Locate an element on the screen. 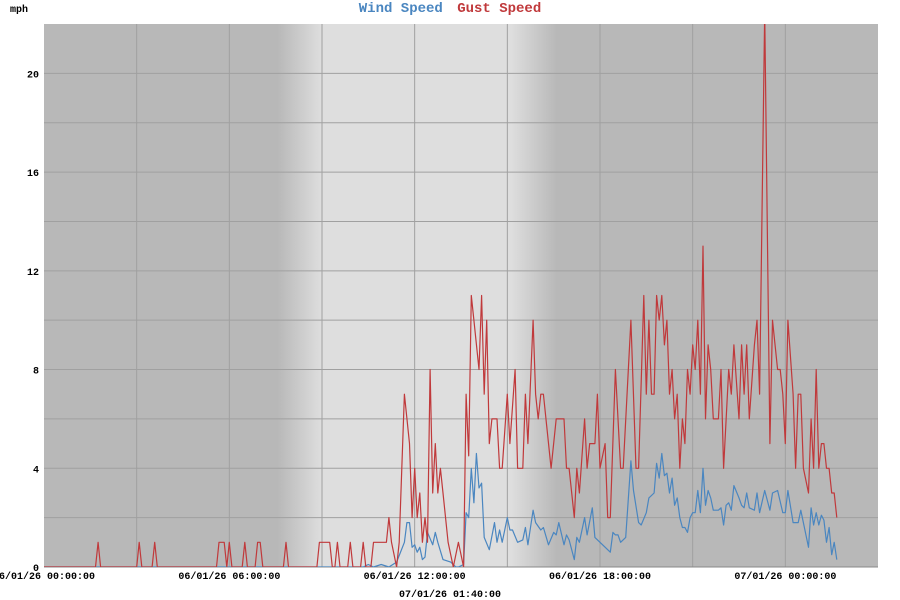 The height and width of the screenshot is (600, 900). y-axis-unit-label: mph is located at coordinates (19, 10).